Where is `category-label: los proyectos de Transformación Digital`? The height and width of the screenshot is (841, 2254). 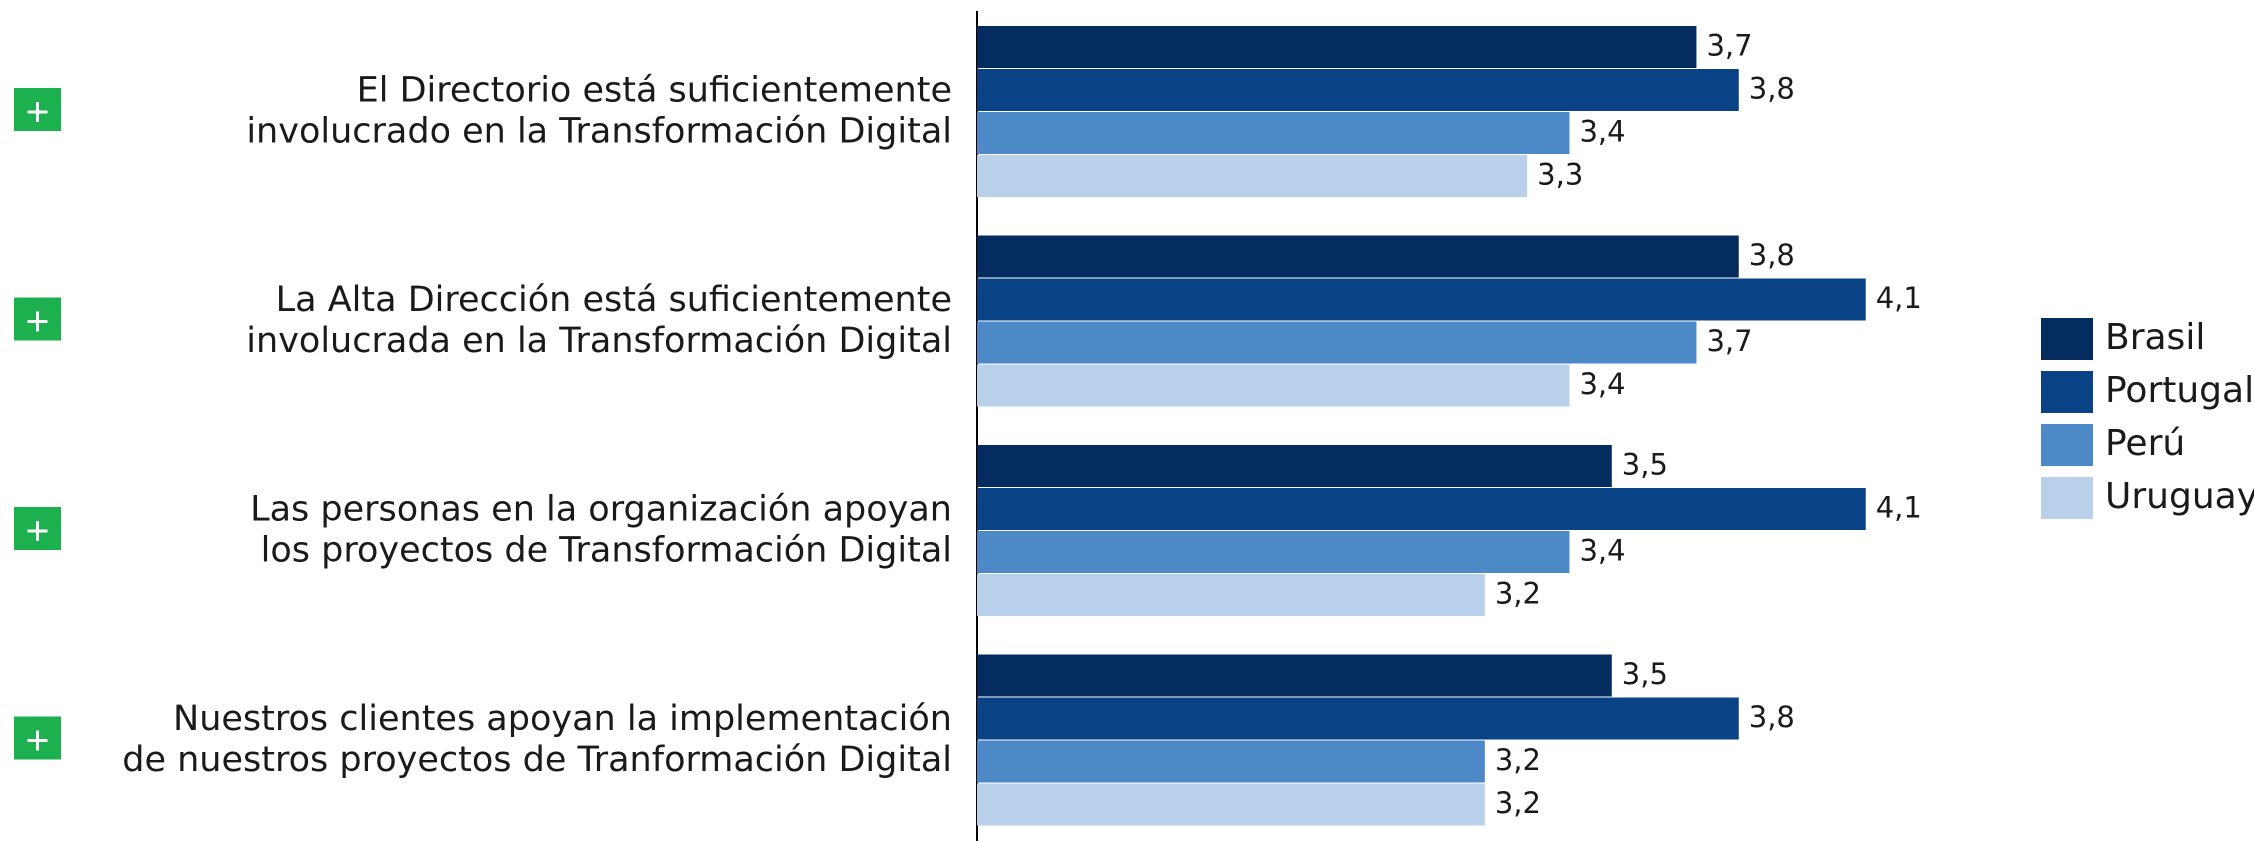
category-label: los proyectos de Transformación Digital is located at coordinates (606, 551).